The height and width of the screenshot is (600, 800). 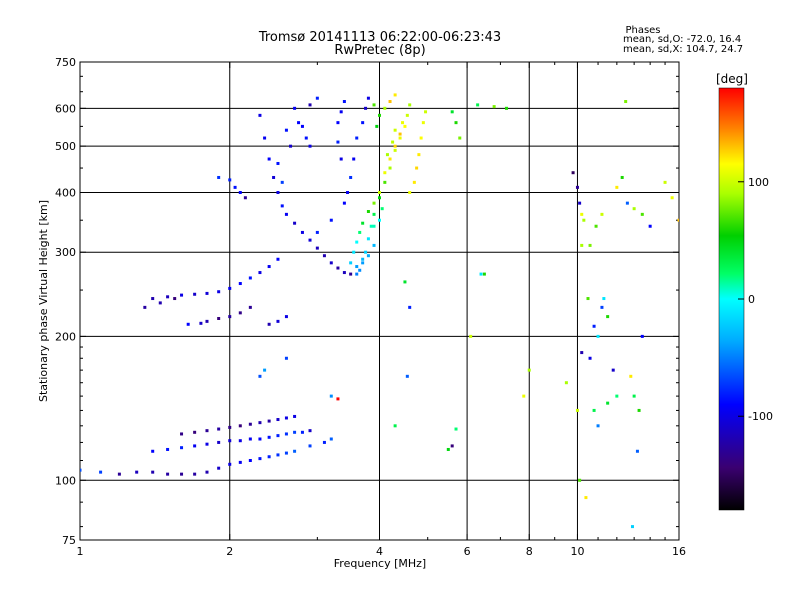 What do you see at coordinates (760, 416) in the screenshot?
I see `colorbar-tick-label: -100` at bounding box center [760, 416].